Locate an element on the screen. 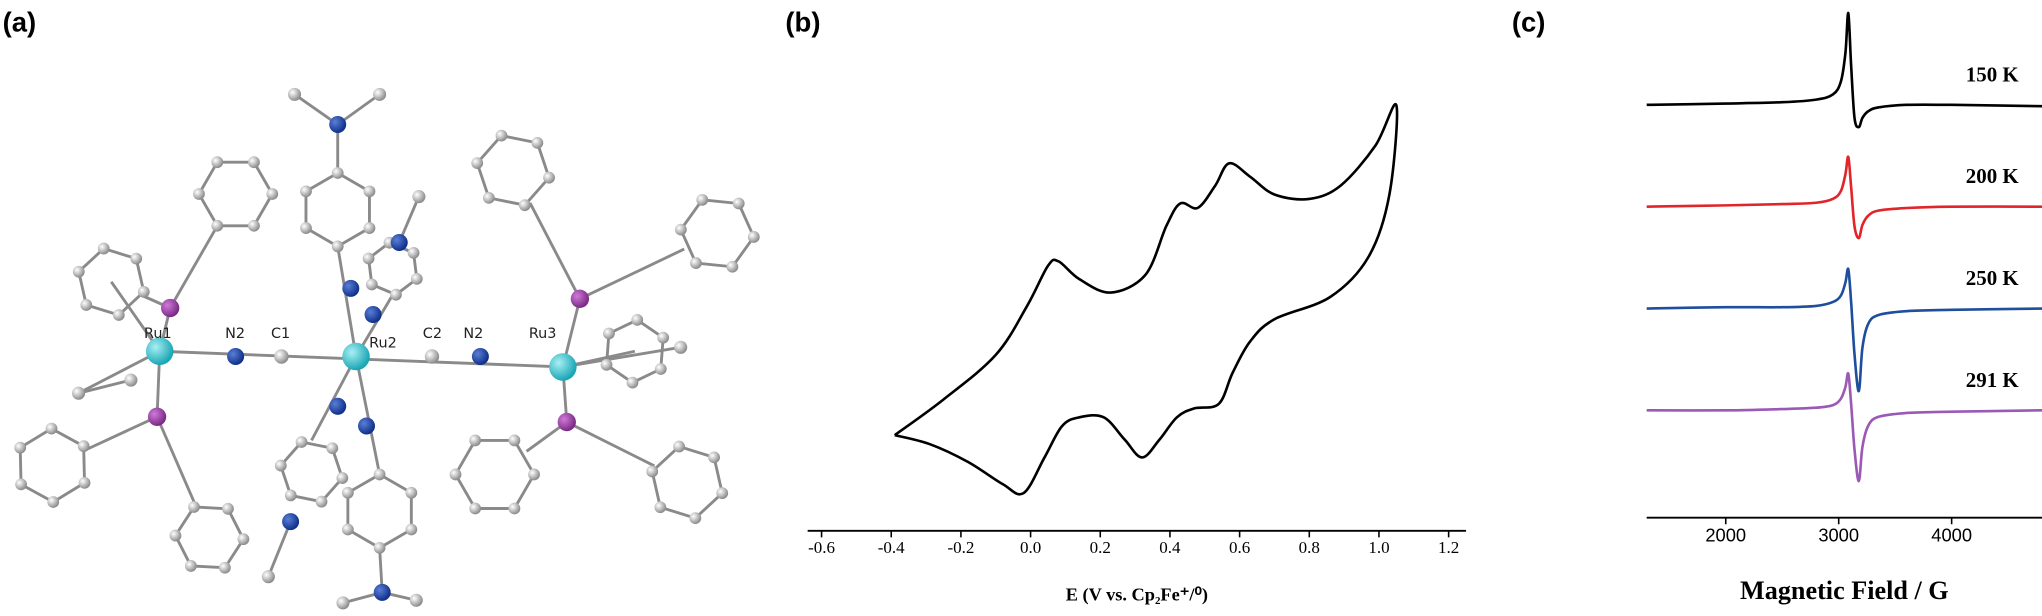  x-tick-label: -0.2 is located at coordinates (960, 547).